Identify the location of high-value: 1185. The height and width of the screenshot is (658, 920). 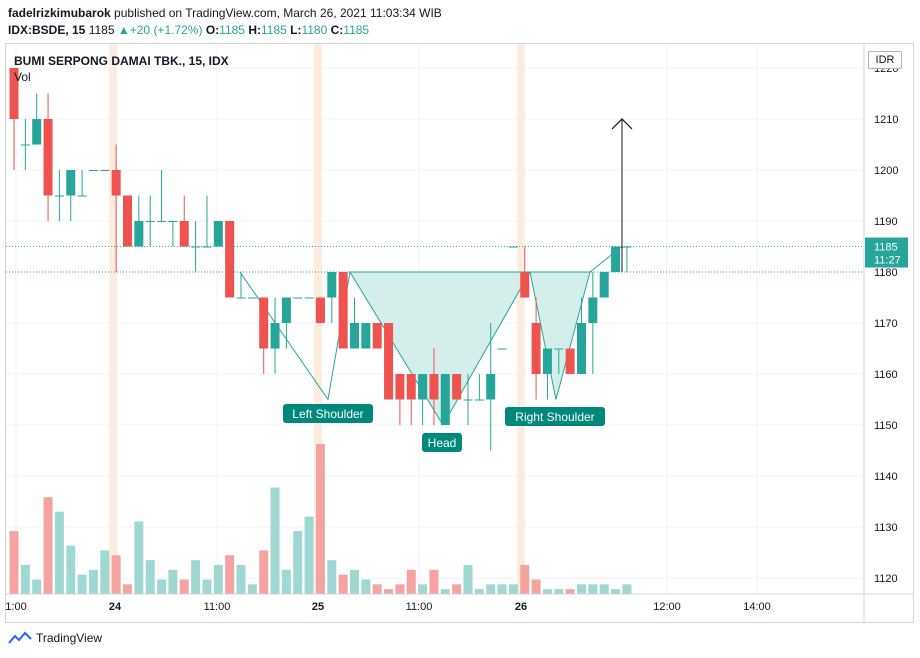
(273, 30).